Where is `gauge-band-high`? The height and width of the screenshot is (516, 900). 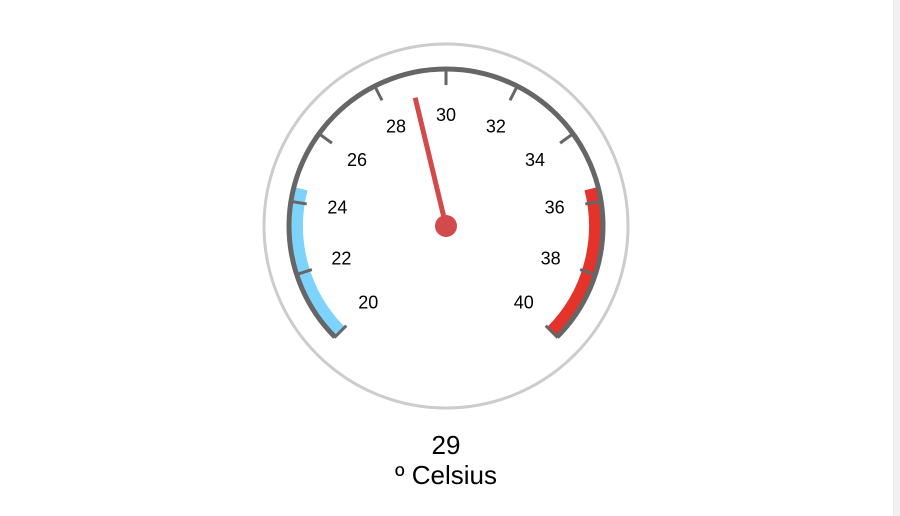 gauge-band-high is located at coordinates (575, 262).